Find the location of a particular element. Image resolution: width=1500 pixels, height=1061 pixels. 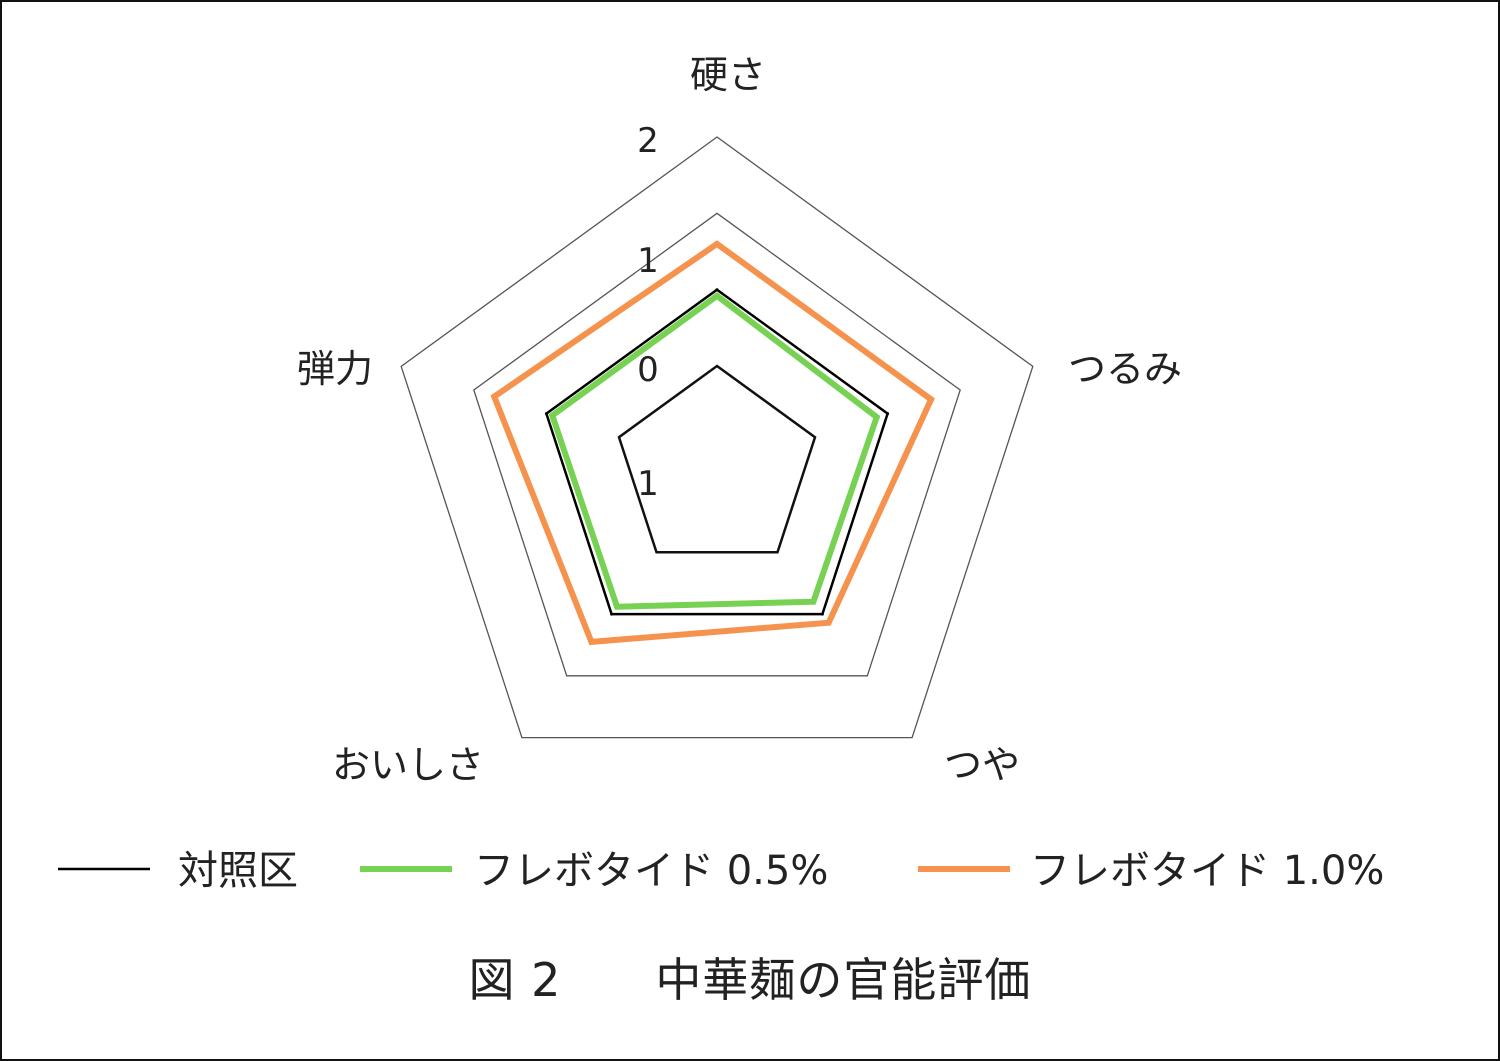

figure-caption: 図 2 中華麺の官能評価 is located at coordinates (750, 980).